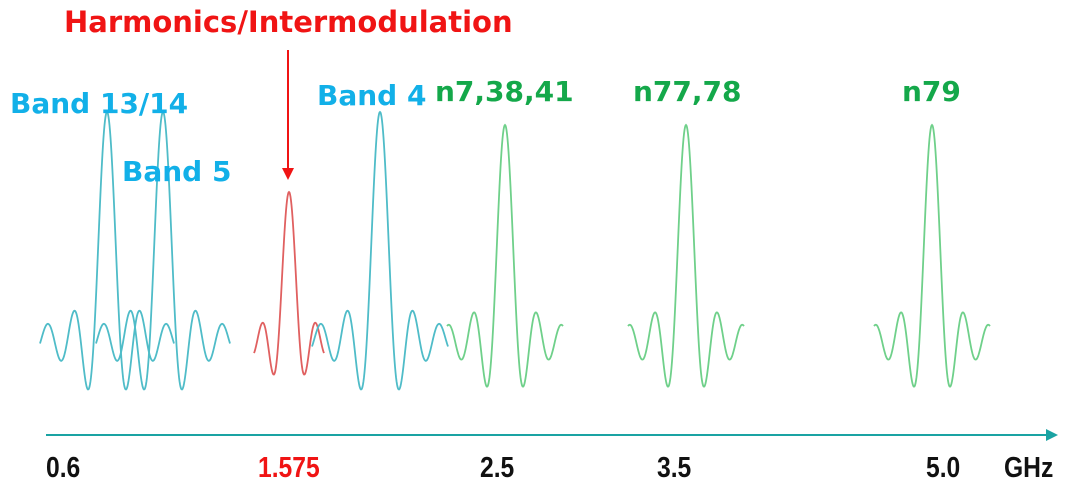 This screenshot has height=490, width=1080. Describe the element at coordinates (177, 171) in the screenshot. I see `band-5-label: Band 5` at that location.